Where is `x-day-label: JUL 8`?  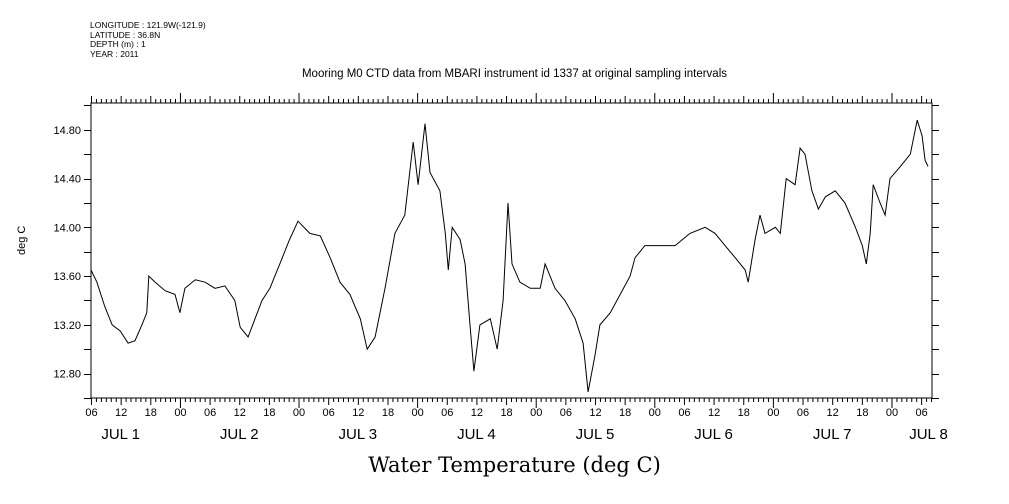 x-day-label: JUL 8 is located at coordinates (928, 434).